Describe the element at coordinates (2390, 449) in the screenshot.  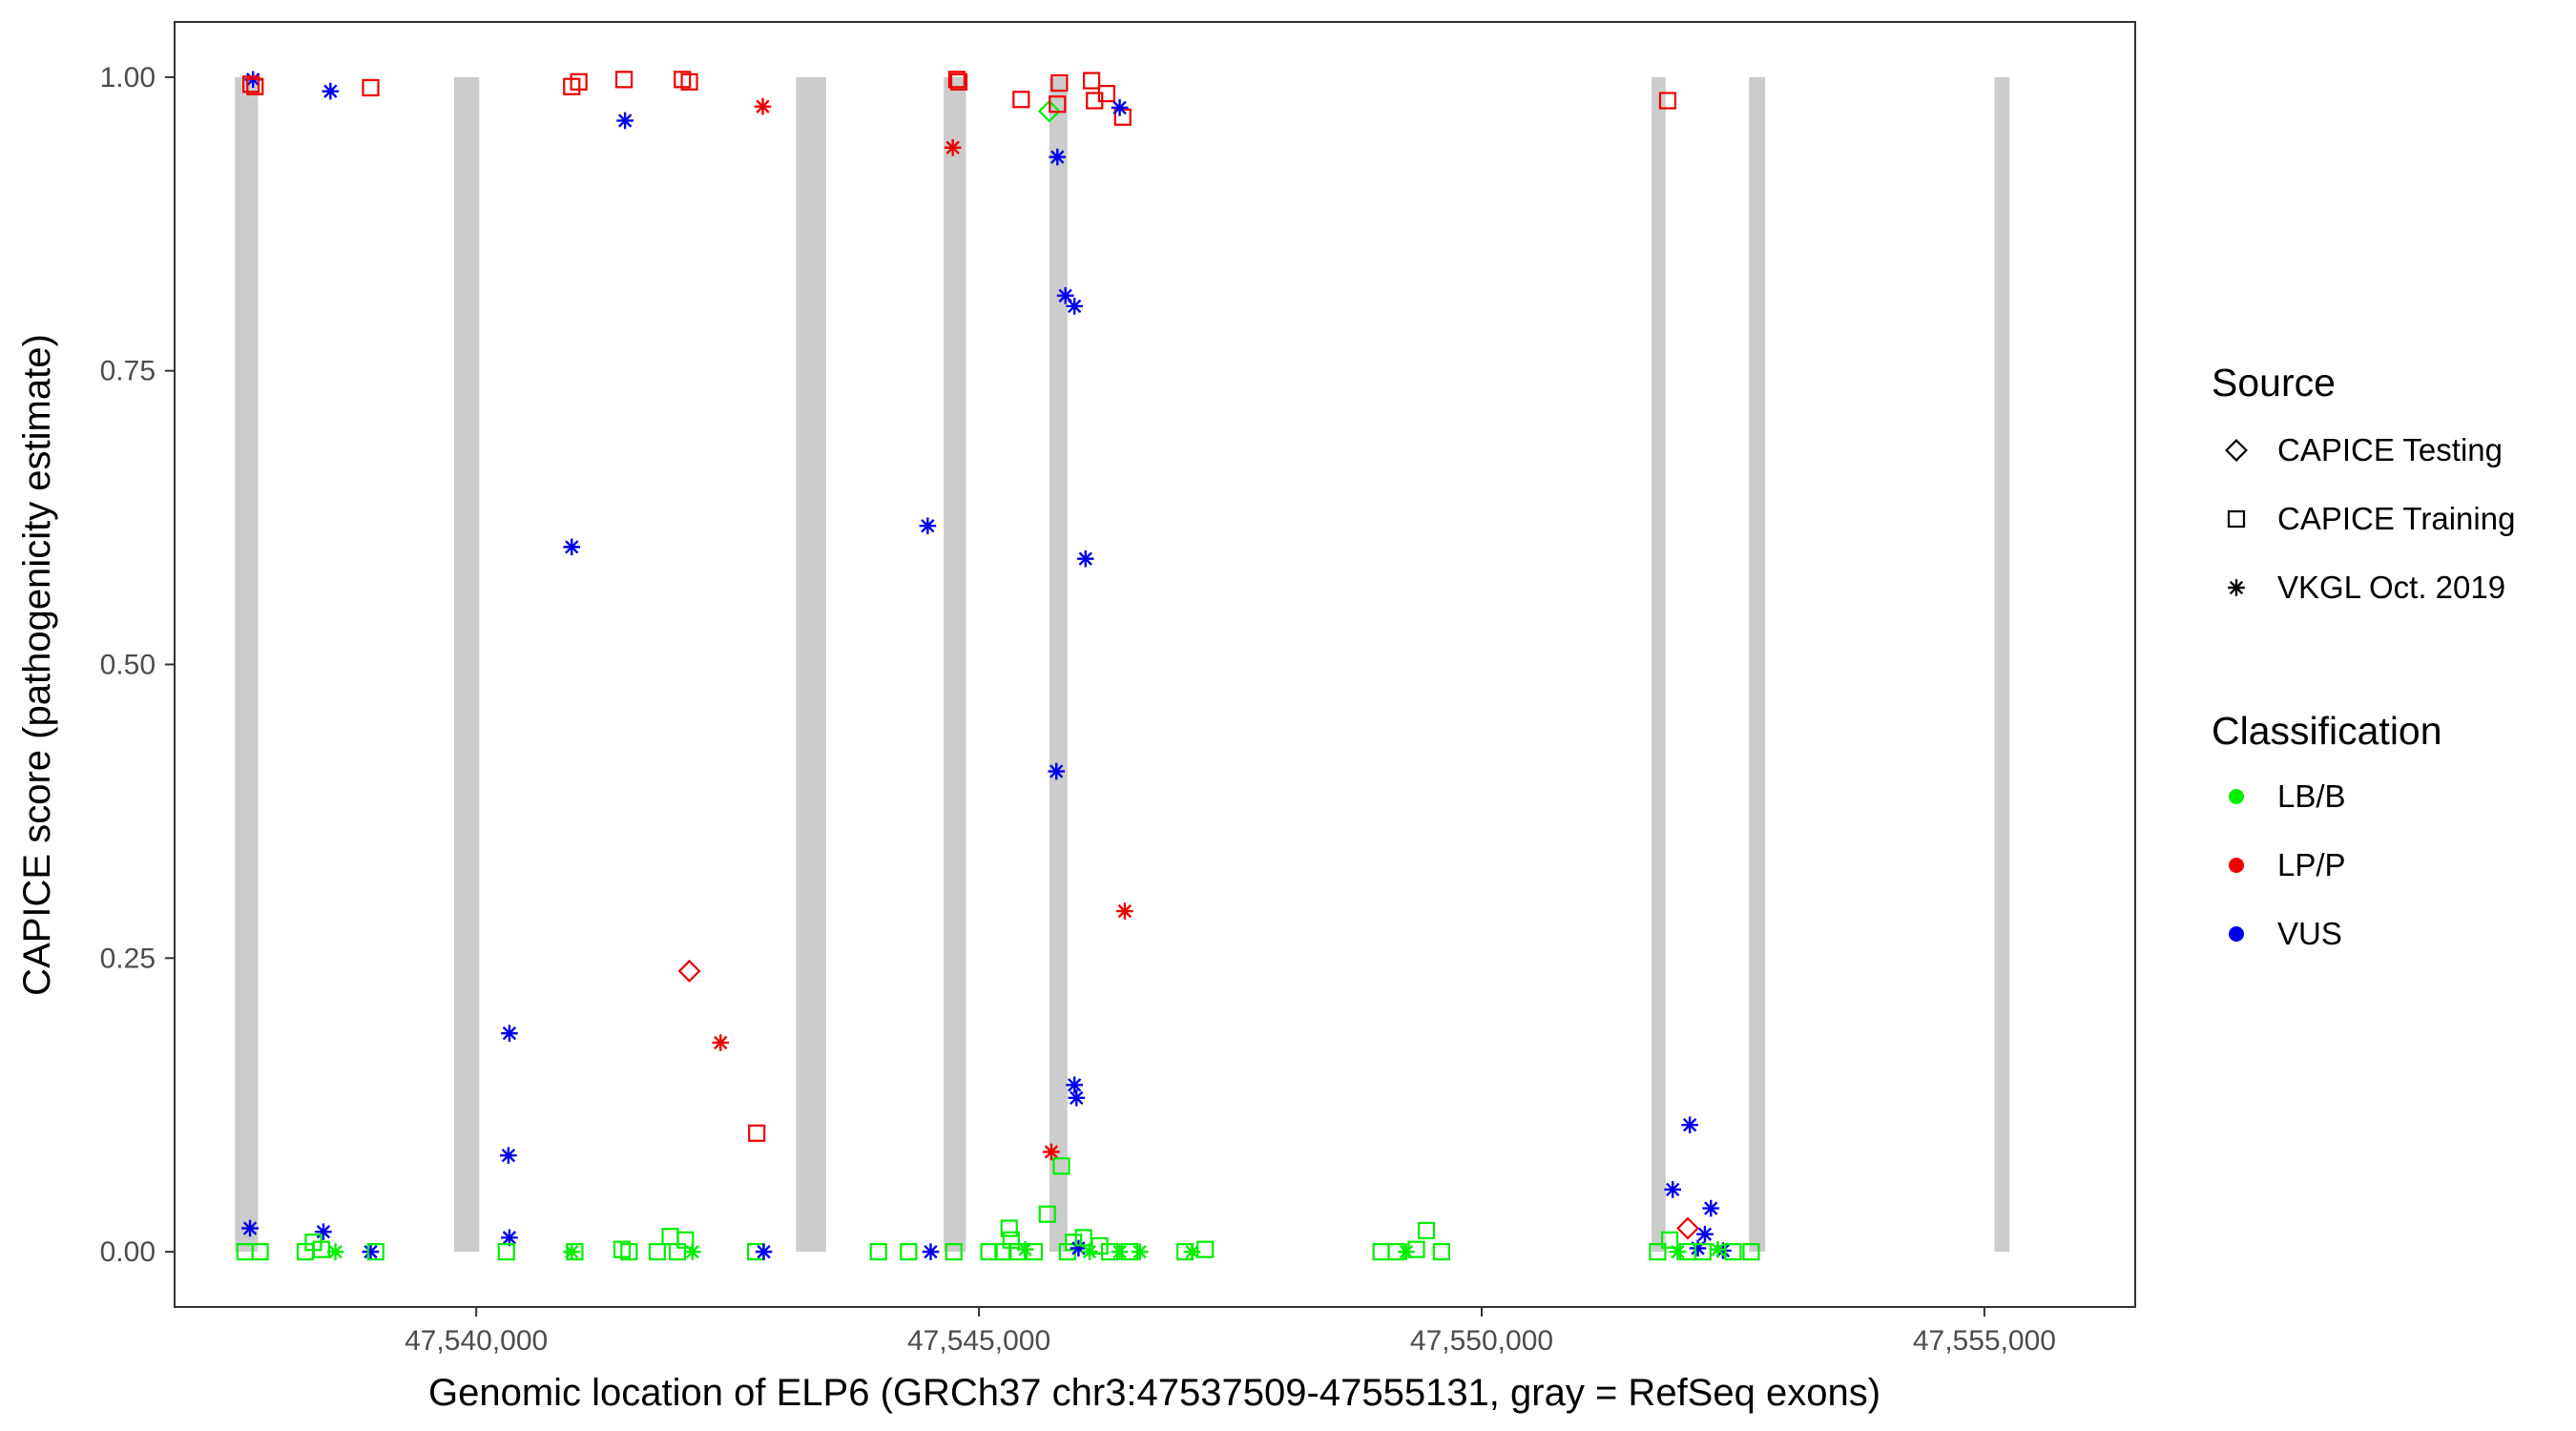
I see `legend-source-label-1: CAPICE Testing` at that location.